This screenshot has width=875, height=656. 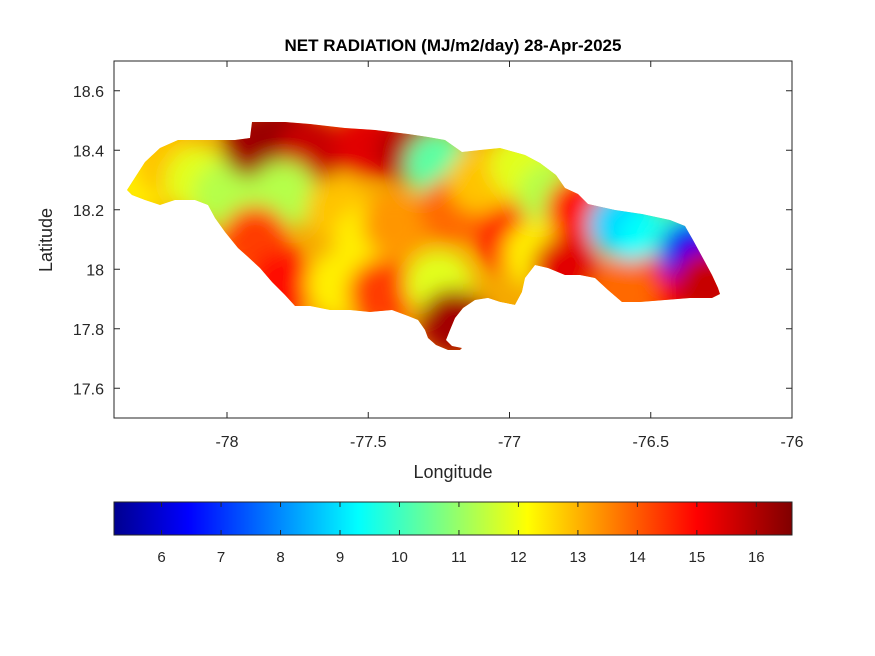 I want to click on y-axis-label: Latitude, so click(x=46, y=240).